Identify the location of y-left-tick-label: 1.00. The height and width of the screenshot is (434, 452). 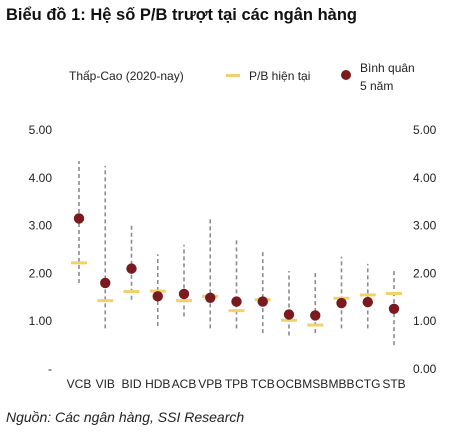
(41, 321).